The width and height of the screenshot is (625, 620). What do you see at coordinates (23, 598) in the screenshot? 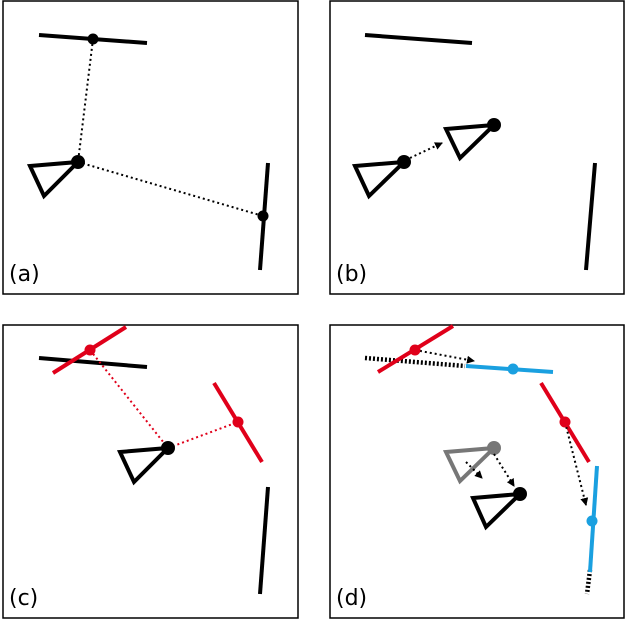
I see `panel-label: (c)` at bounding box center [23, 598].